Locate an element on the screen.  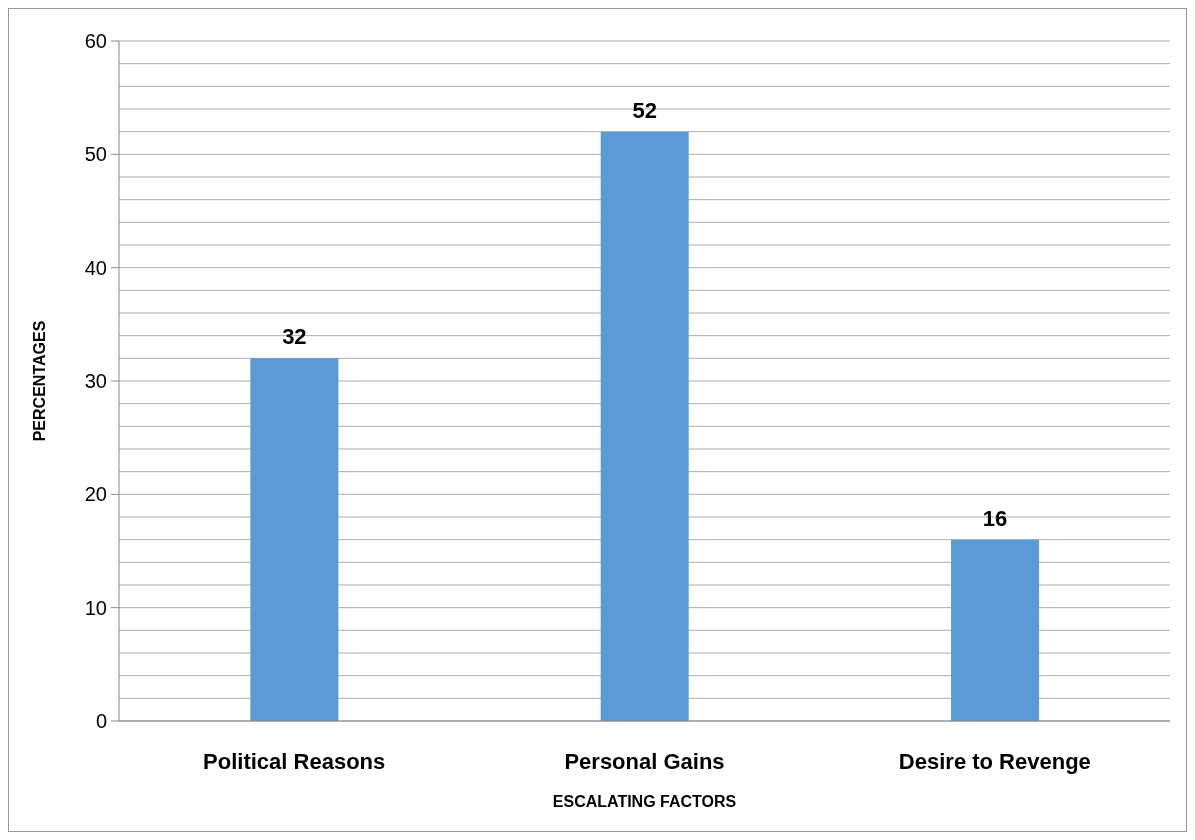
x-tick-label: Political Reasons is located at coordinates (294, 761).